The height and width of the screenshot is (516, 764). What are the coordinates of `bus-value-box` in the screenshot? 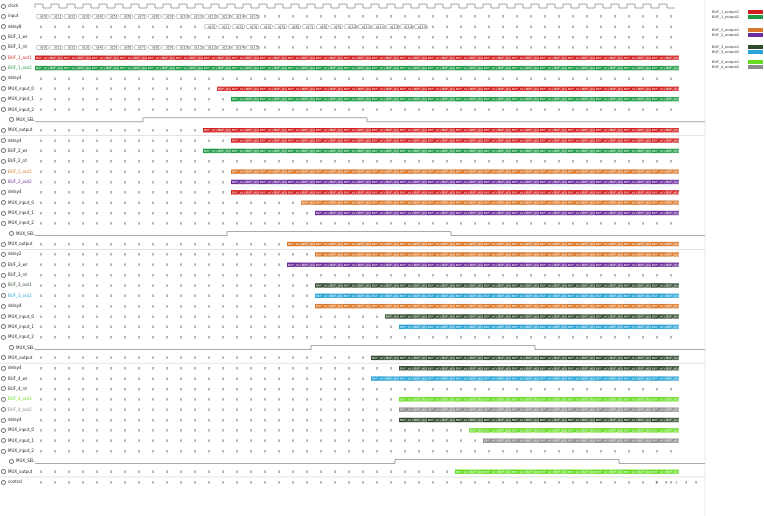 It's located at (70, 16).